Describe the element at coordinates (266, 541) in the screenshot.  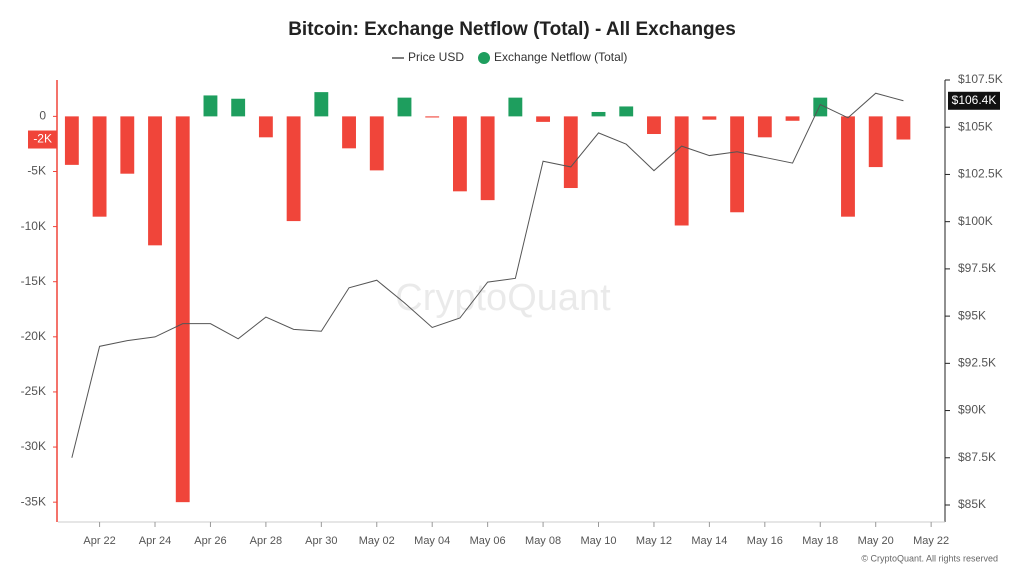
I see `x-tick-label: Apr 28` at that location.